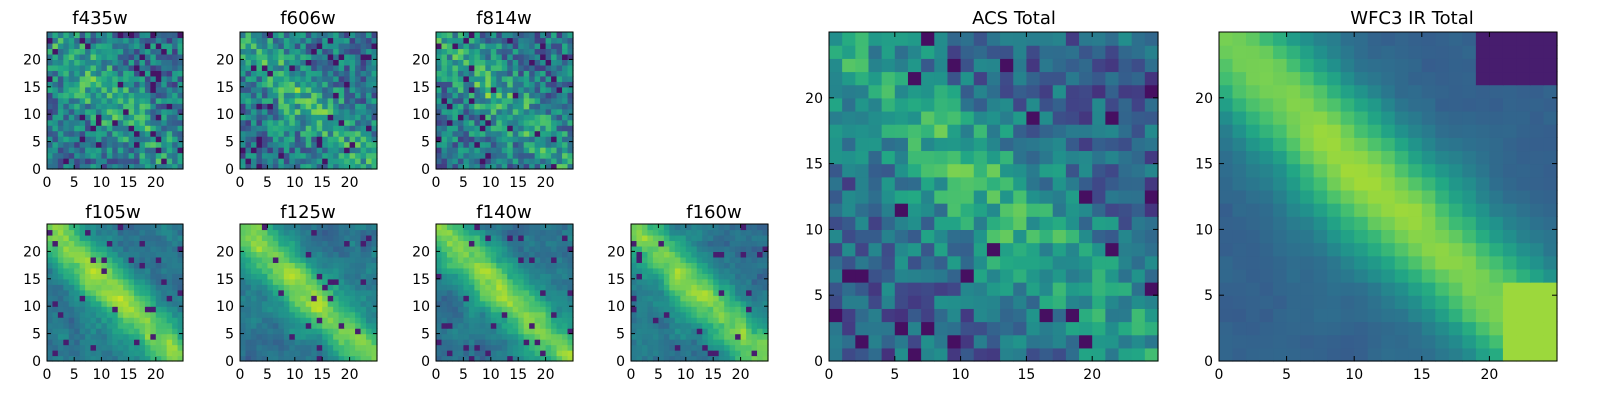 Image resolution: width=1600 pixels, height=400 pixels. Describe the element at coordinates (421, 307) in the screenshot. I see `y-tick-label: 10` at that location.